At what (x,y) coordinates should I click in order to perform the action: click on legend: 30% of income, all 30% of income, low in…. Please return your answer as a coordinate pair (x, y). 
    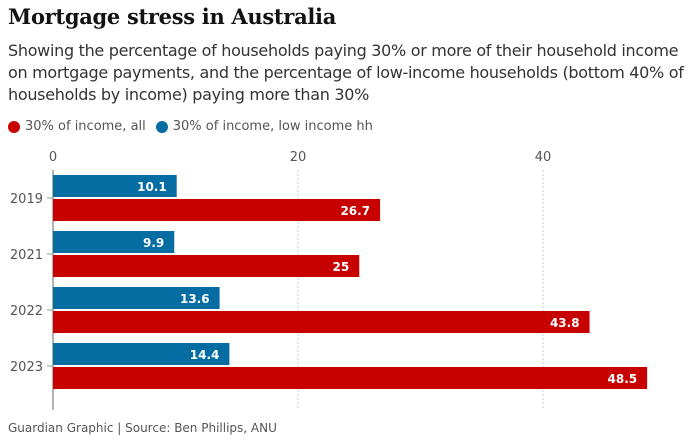
    Looking at the image, I should click on (190, 126).